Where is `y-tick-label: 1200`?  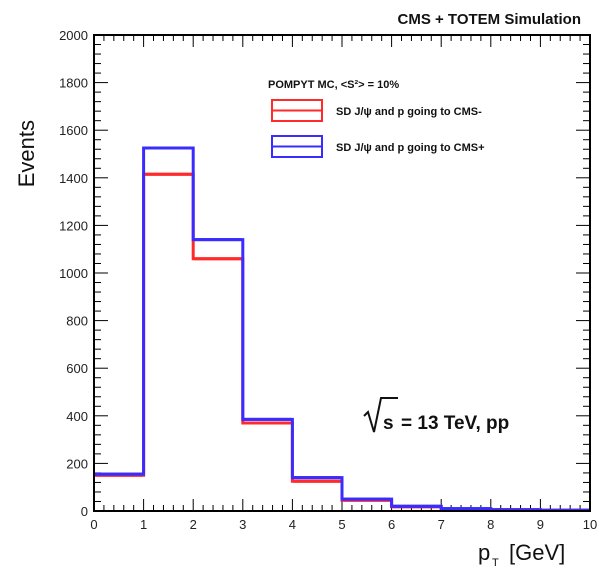 y-tick-label: 1200 is located at coordinates (73, 225).